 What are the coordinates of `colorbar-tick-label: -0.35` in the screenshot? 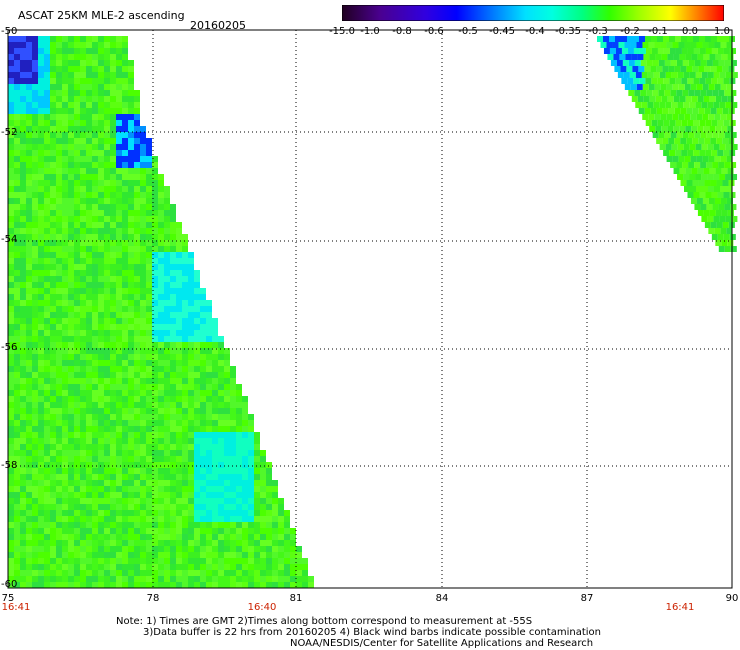 It's located at (568, 31).